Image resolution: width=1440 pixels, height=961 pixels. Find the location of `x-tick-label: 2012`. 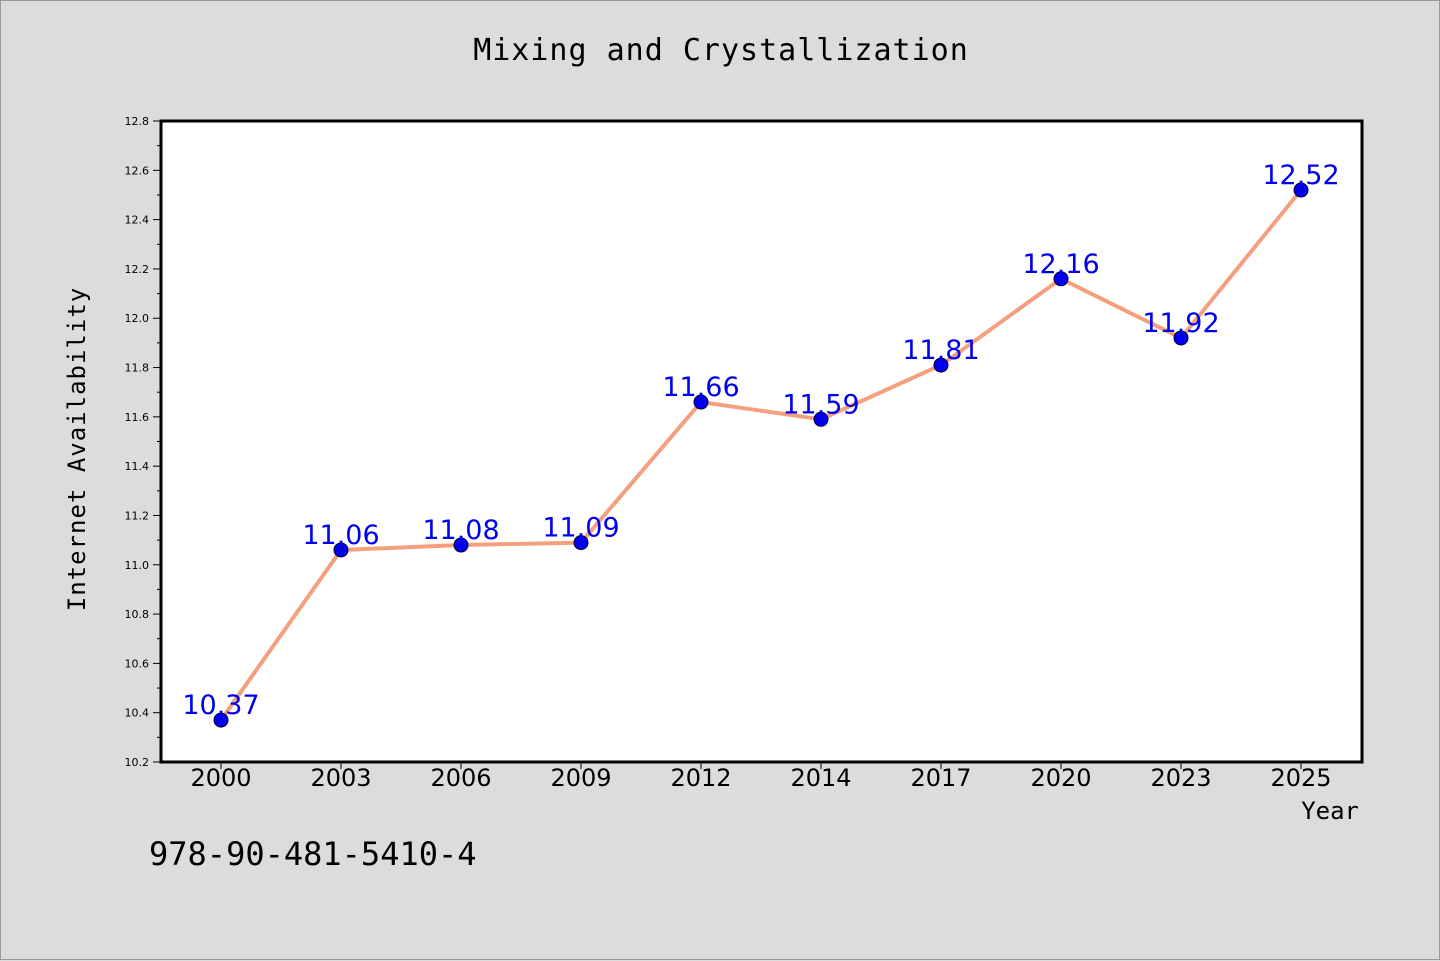

x-tick-label: 2012 is located at coordinates (700, 778).